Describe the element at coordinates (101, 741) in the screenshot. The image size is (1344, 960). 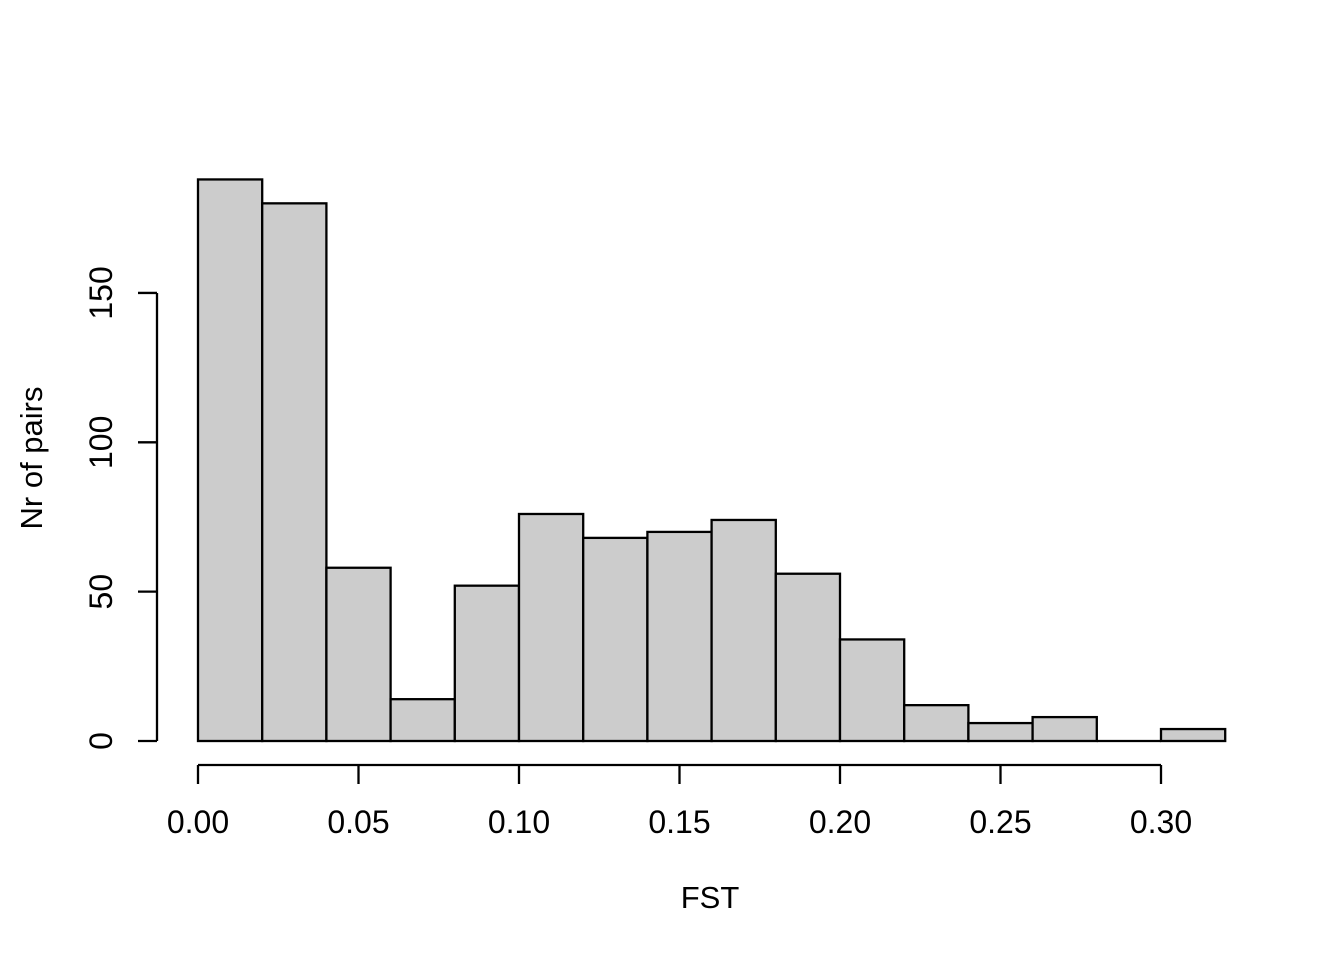
I see `y-tick-label: 0` at that location.